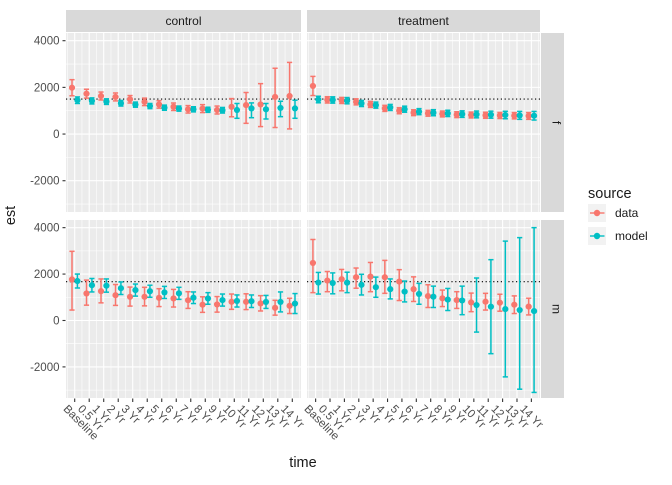  What do you see at coordinates (302, 463) in the screenshot?
I see `x-axis-title: time` at bounding box center [302, 463].